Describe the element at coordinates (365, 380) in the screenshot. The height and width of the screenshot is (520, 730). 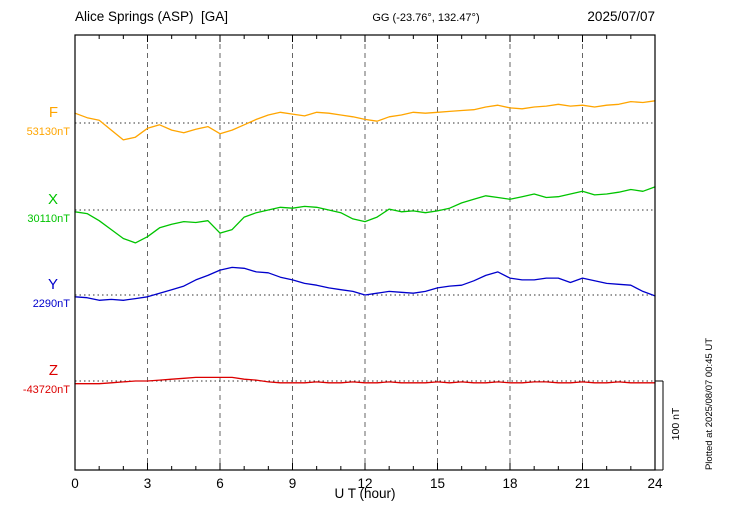
I see `trace-Z` at that location.